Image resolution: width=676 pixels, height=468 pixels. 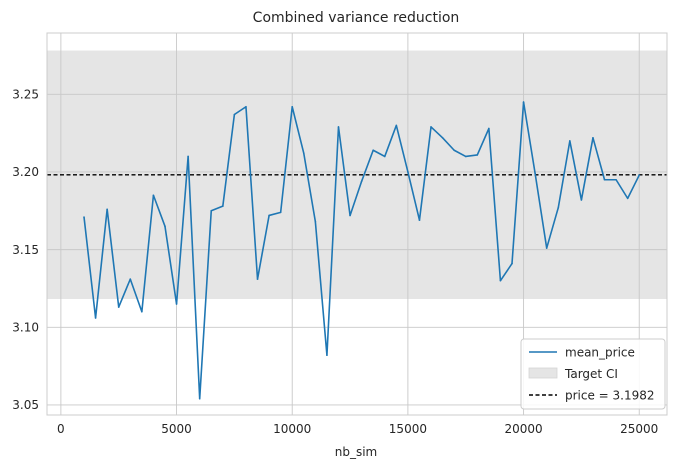 What do you see at coordinates (543, 373) in the screenshot?
I see `legend-swatch-target-ci` at bounding box center [543, 373].